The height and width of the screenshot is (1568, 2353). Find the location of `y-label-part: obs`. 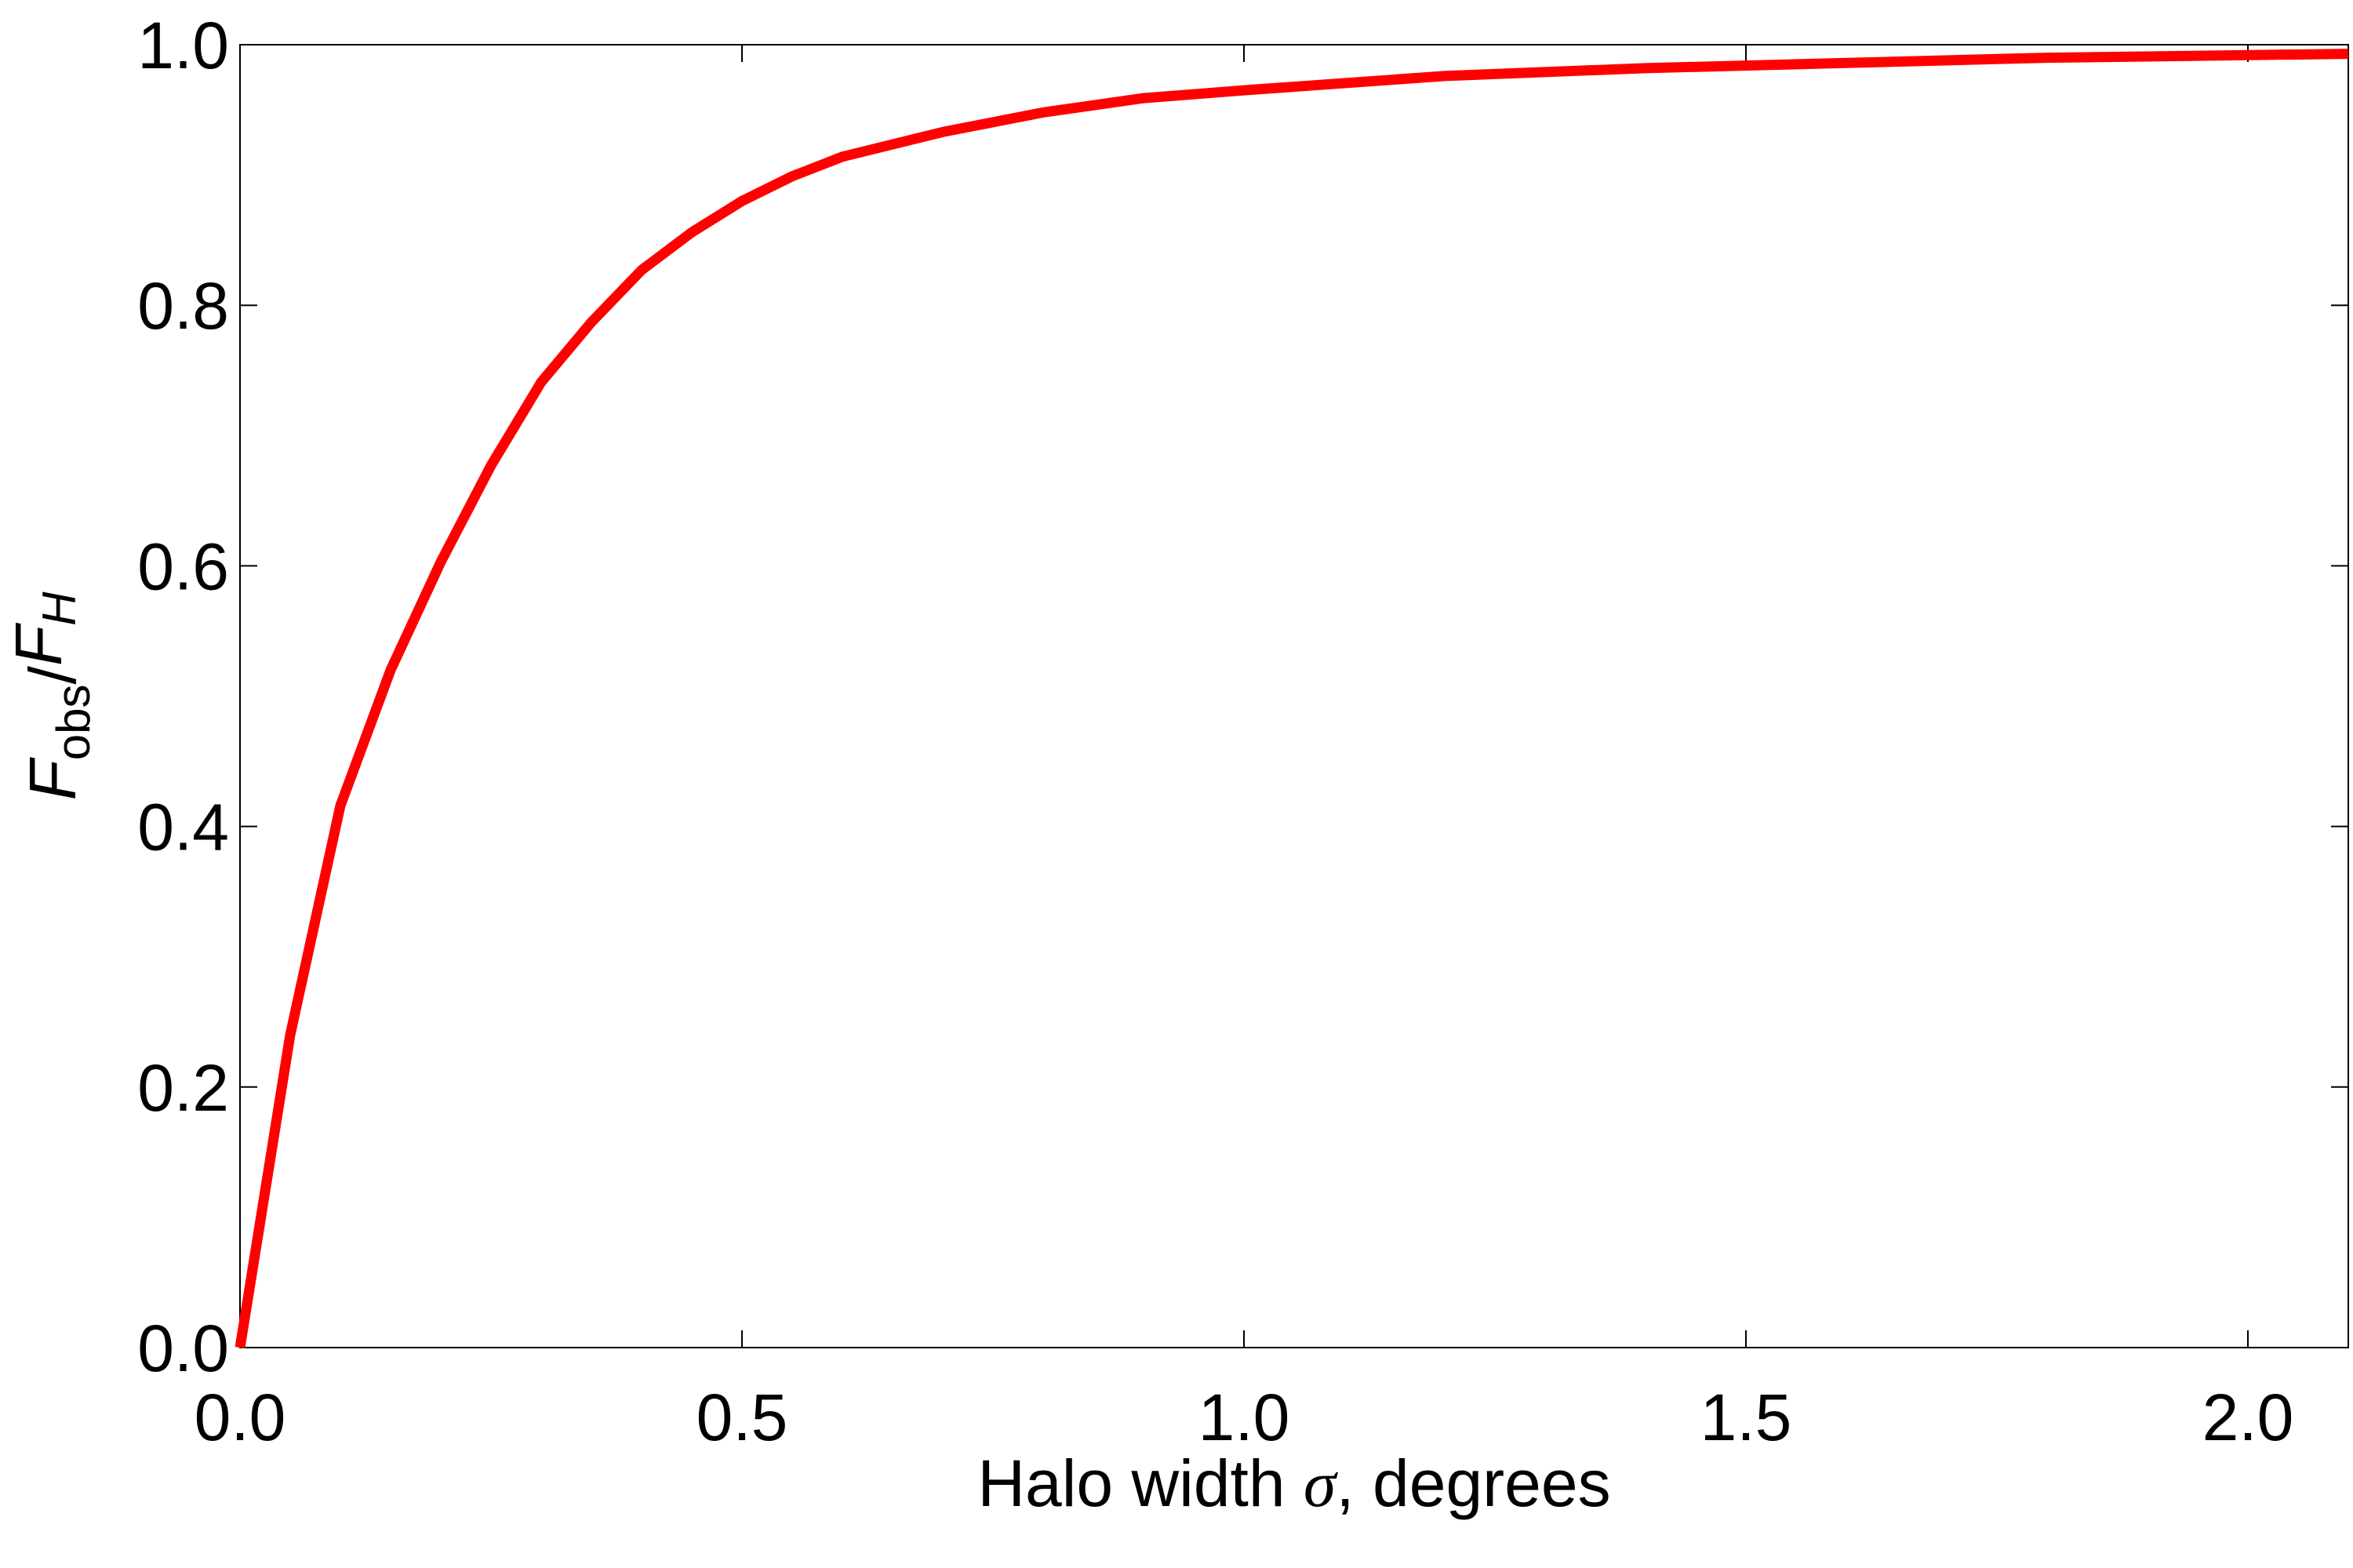

y-label-part: obs is located at coordinates (73, 722).